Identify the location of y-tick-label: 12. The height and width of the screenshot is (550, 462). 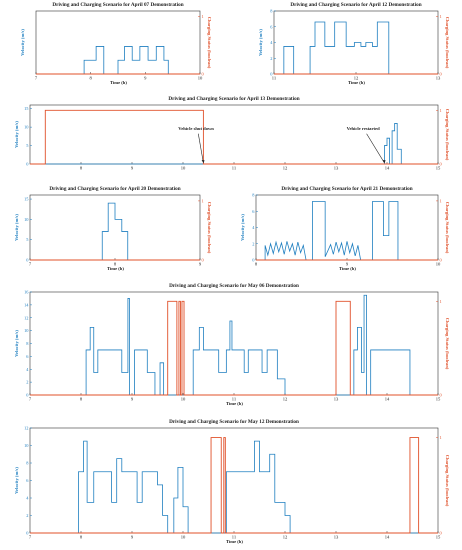
(26, 317).